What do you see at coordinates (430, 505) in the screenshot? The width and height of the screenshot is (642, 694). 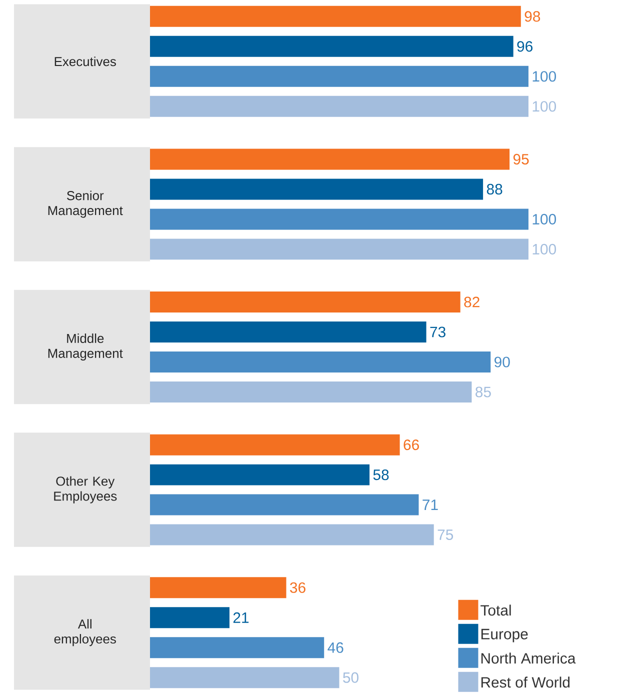 I see `data-label: 71` at bounding box center [430, 505].